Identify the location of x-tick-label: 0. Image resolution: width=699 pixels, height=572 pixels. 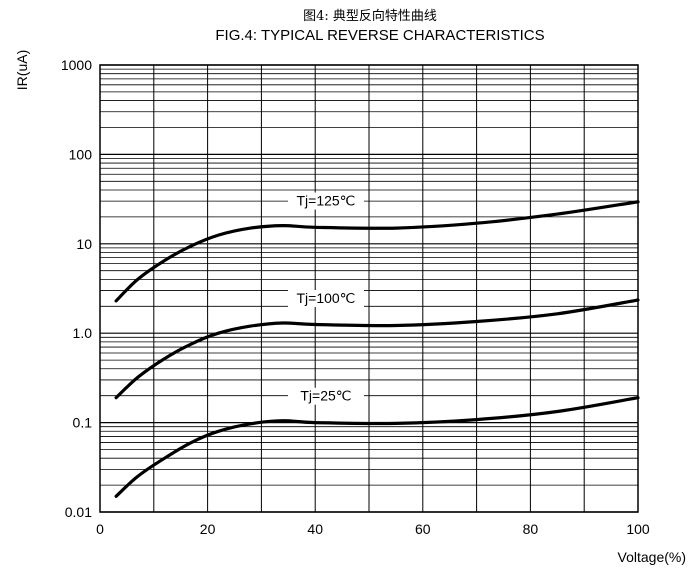
(100, 529).